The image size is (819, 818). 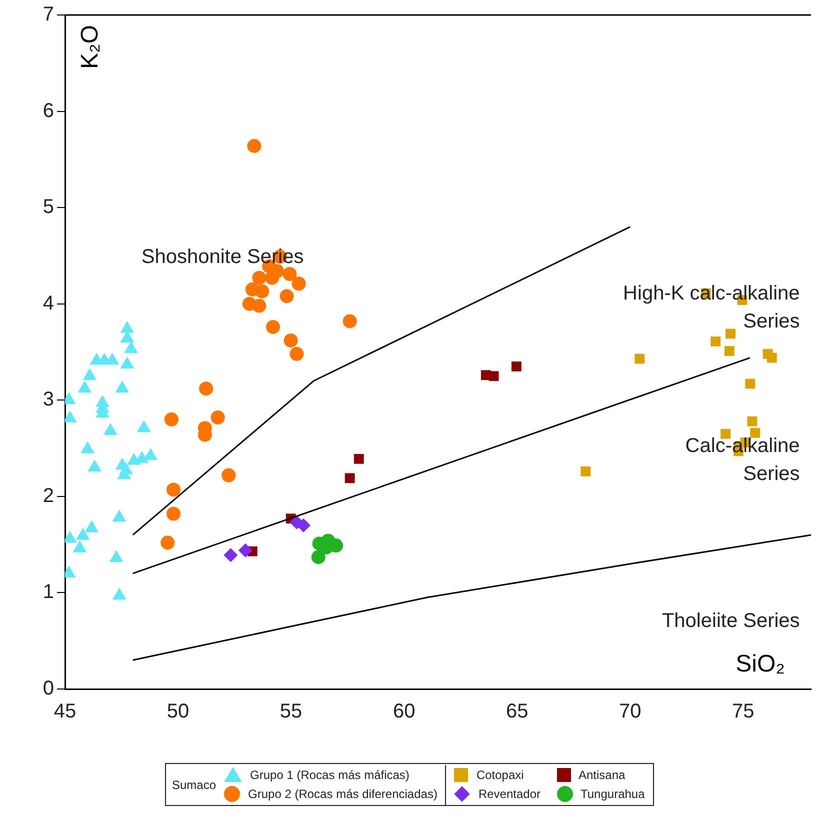 What do you see at coordinates (48, 15) in the screenshot?
I see `y-tick-label: 7` at bounding box center [48, 15].